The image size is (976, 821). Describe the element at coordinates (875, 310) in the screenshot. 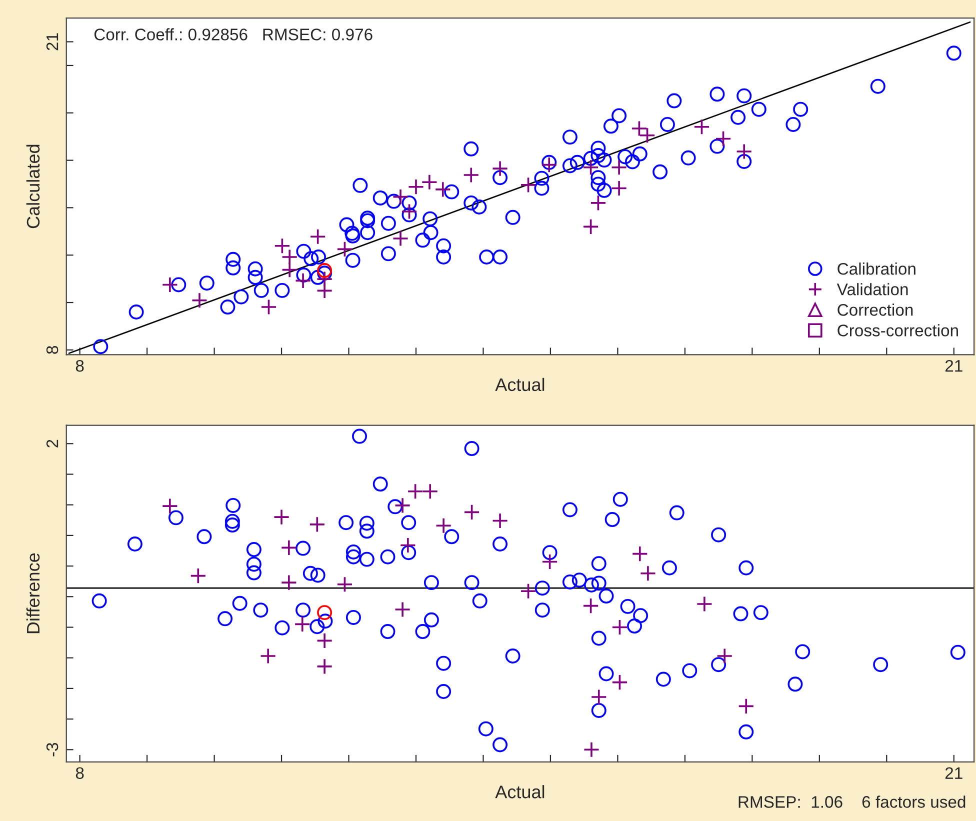

I see `legend-label: Correction` at that location.